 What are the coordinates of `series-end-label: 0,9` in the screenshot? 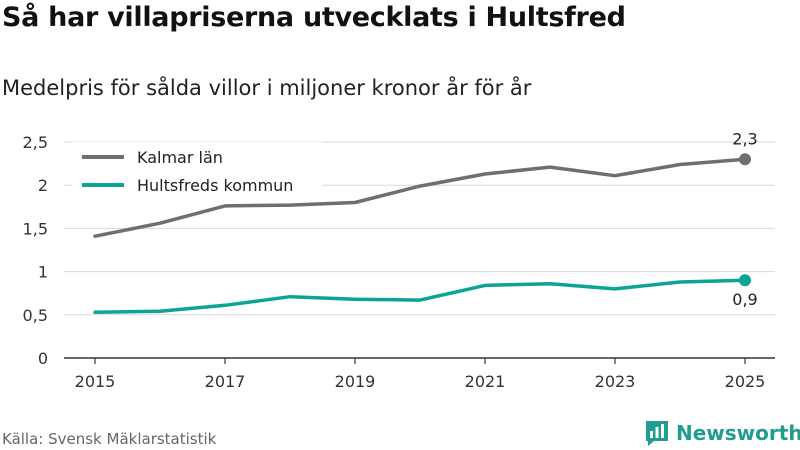 It's located at (744, 299).